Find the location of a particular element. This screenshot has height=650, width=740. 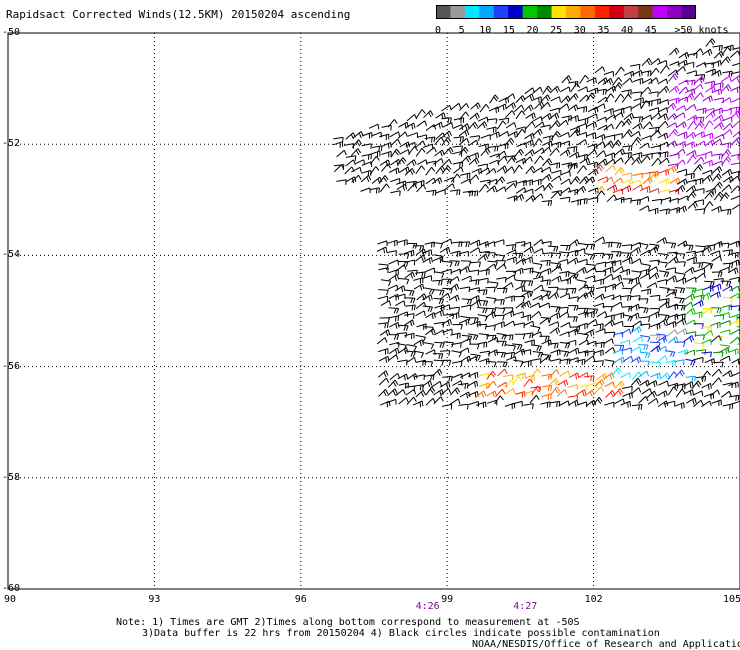

color-scale-swatch is located at coordinates (530, 12).